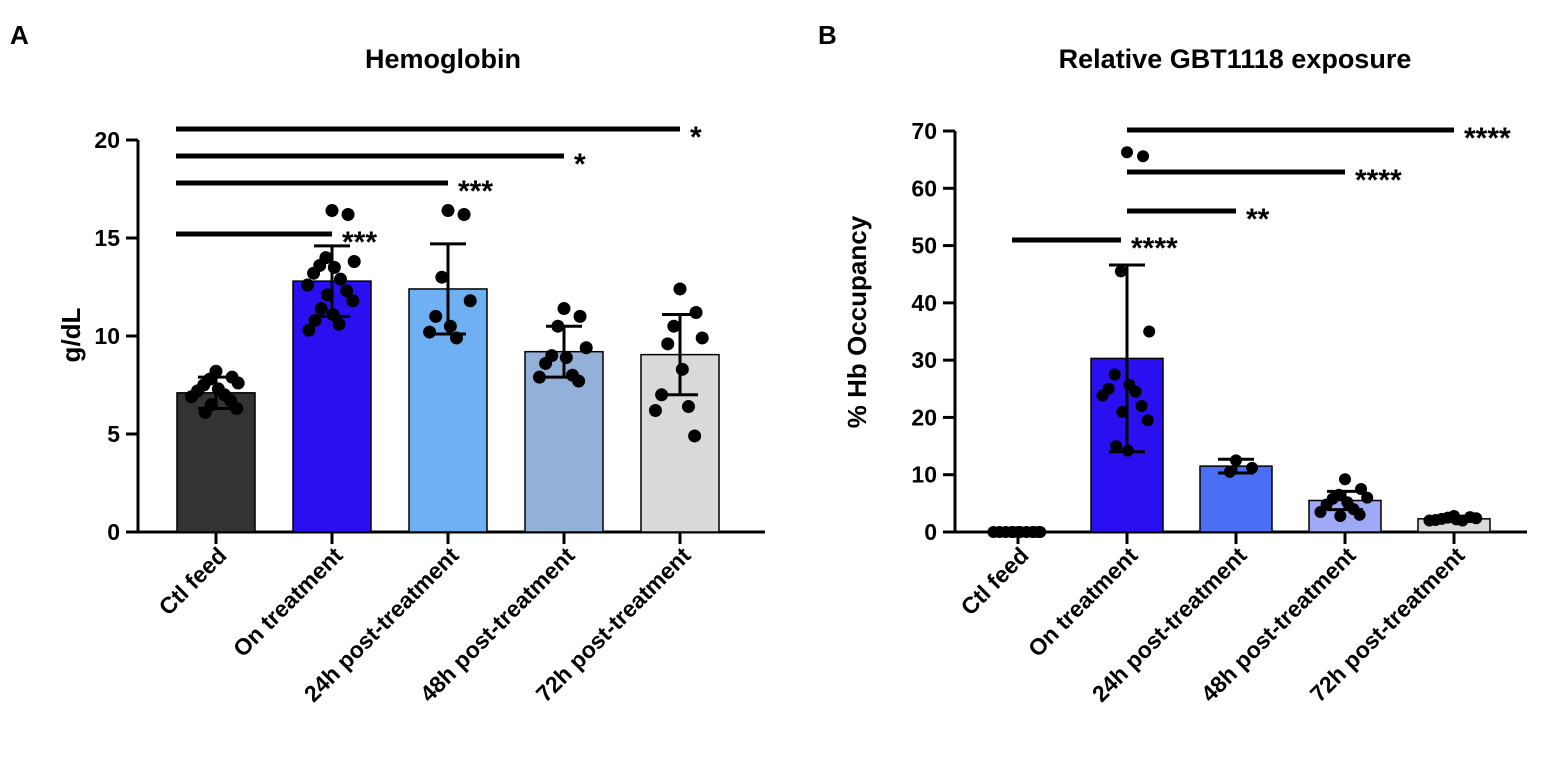  I want to click on panel-a-y-tick-label: 20, so click(107, 140).